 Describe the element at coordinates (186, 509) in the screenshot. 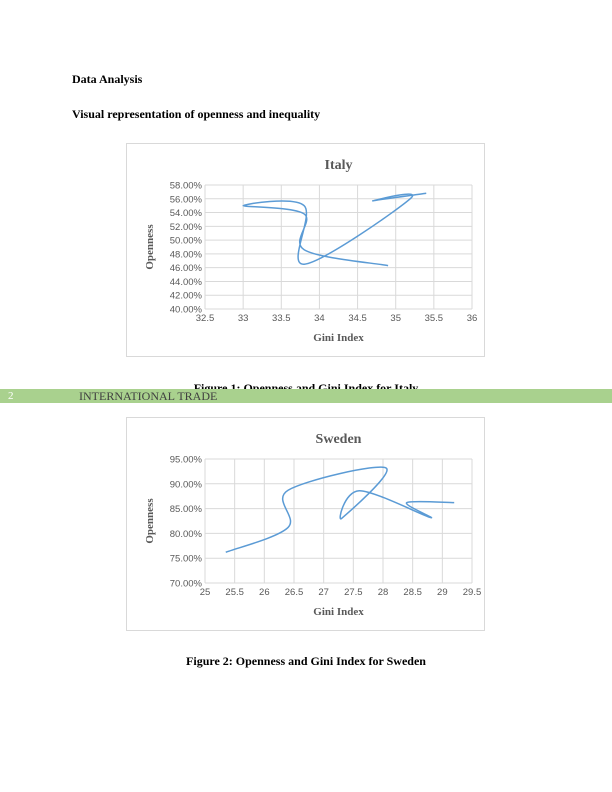

I see `y-tick-label: 85.00%` at that location.